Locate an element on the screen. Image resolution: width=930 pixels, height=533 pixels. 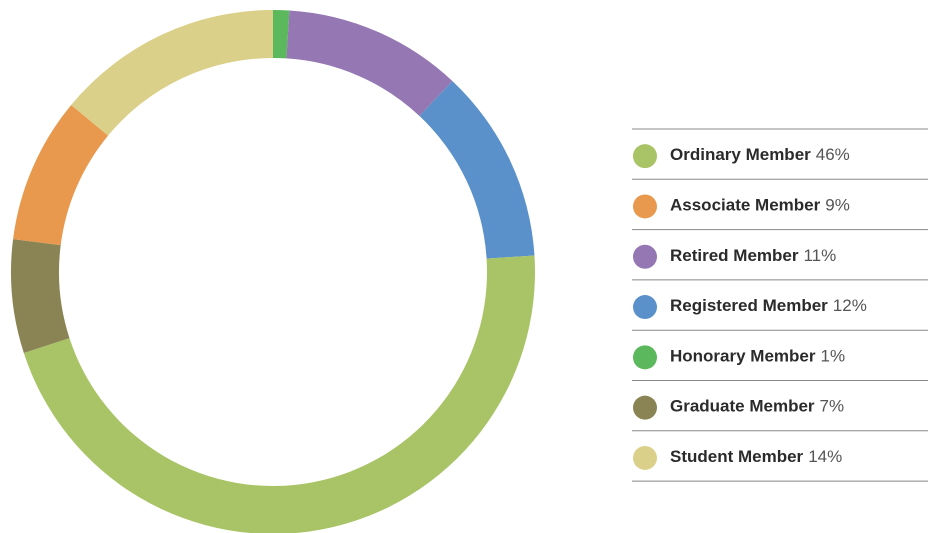
legend-value: 14% is located at coordinates (825, 456).